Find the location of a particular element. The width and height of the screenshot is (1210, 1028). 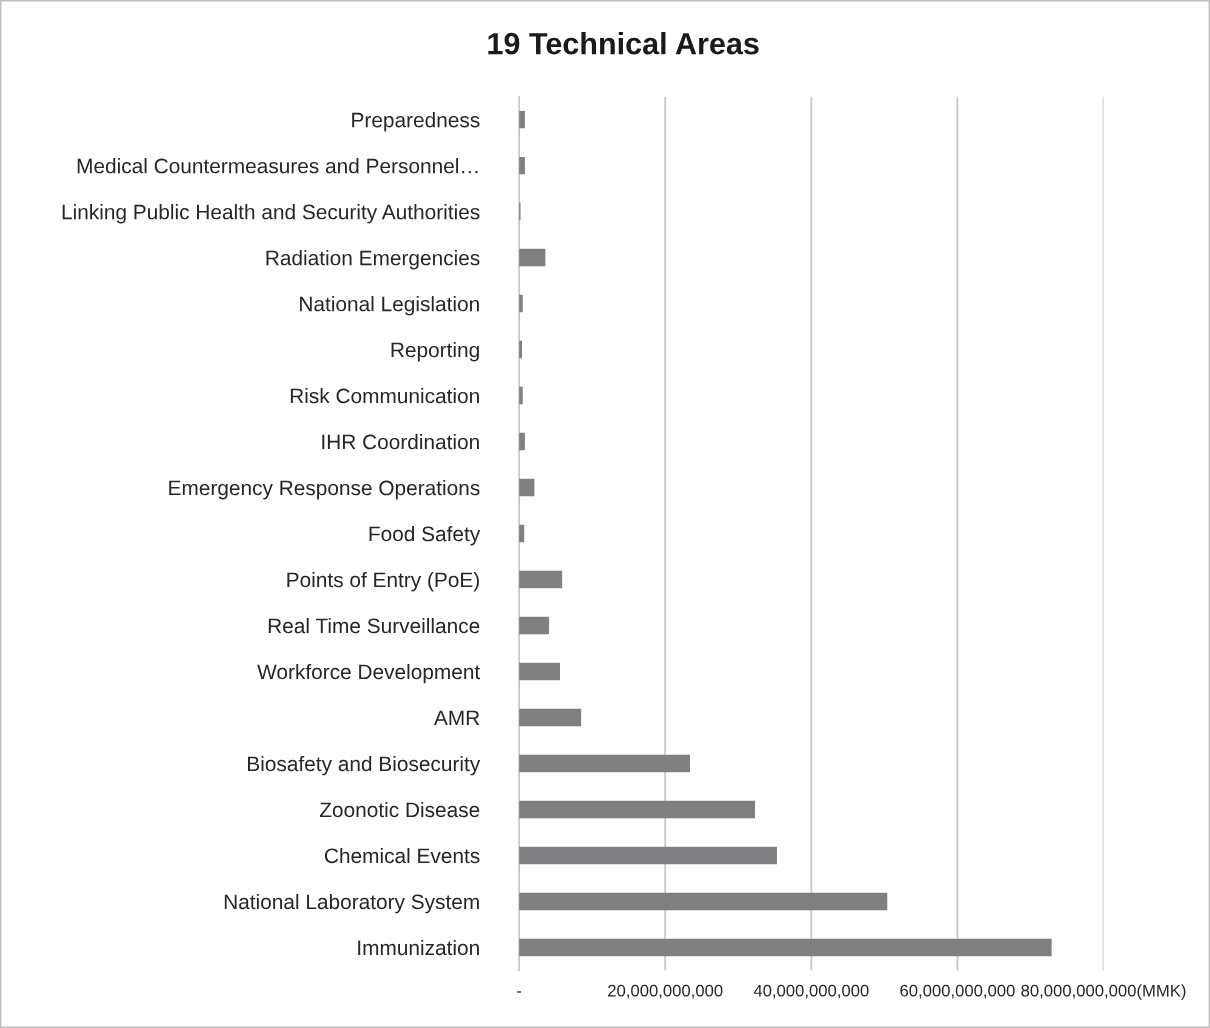

y-tick-label: Preparedness is located at coordinates (416, 122).